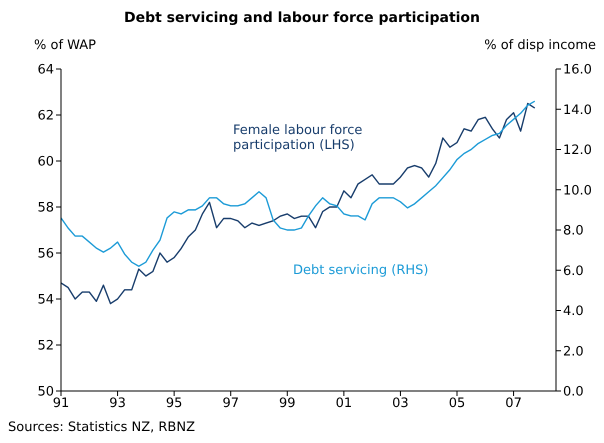 The width and height of the screenshot is (604, 443). Describe the element at coordinates (577, 110) in the screenshot. I see `y2-tick-label: 14.0` at that location.